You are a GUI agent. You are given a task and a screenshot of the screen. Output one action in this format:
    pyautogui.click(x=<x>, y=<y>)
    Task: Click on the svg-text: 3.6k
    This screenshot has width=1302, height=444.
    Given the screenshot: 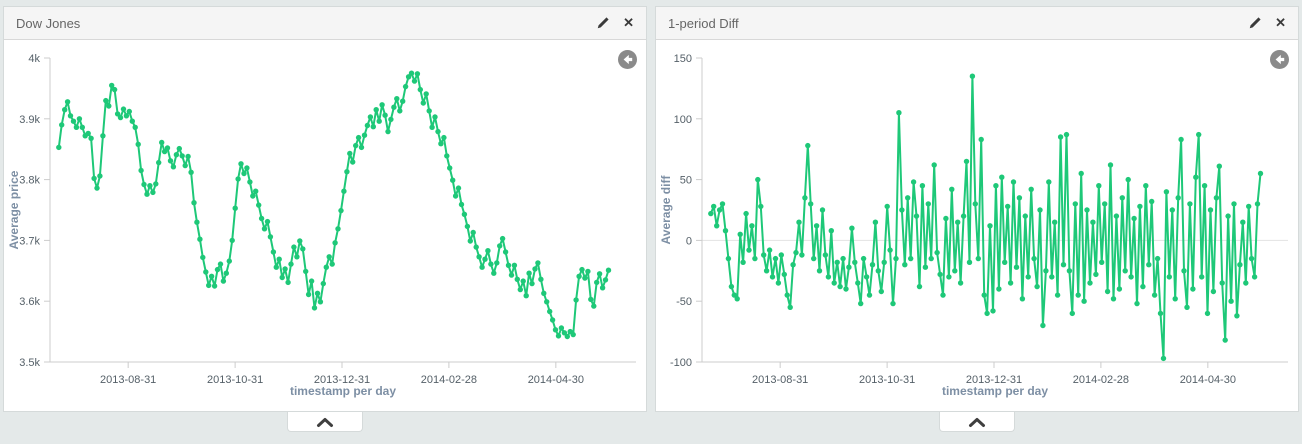 What is the action you would take?
    pyautogui.click(x=29, y=302)
    